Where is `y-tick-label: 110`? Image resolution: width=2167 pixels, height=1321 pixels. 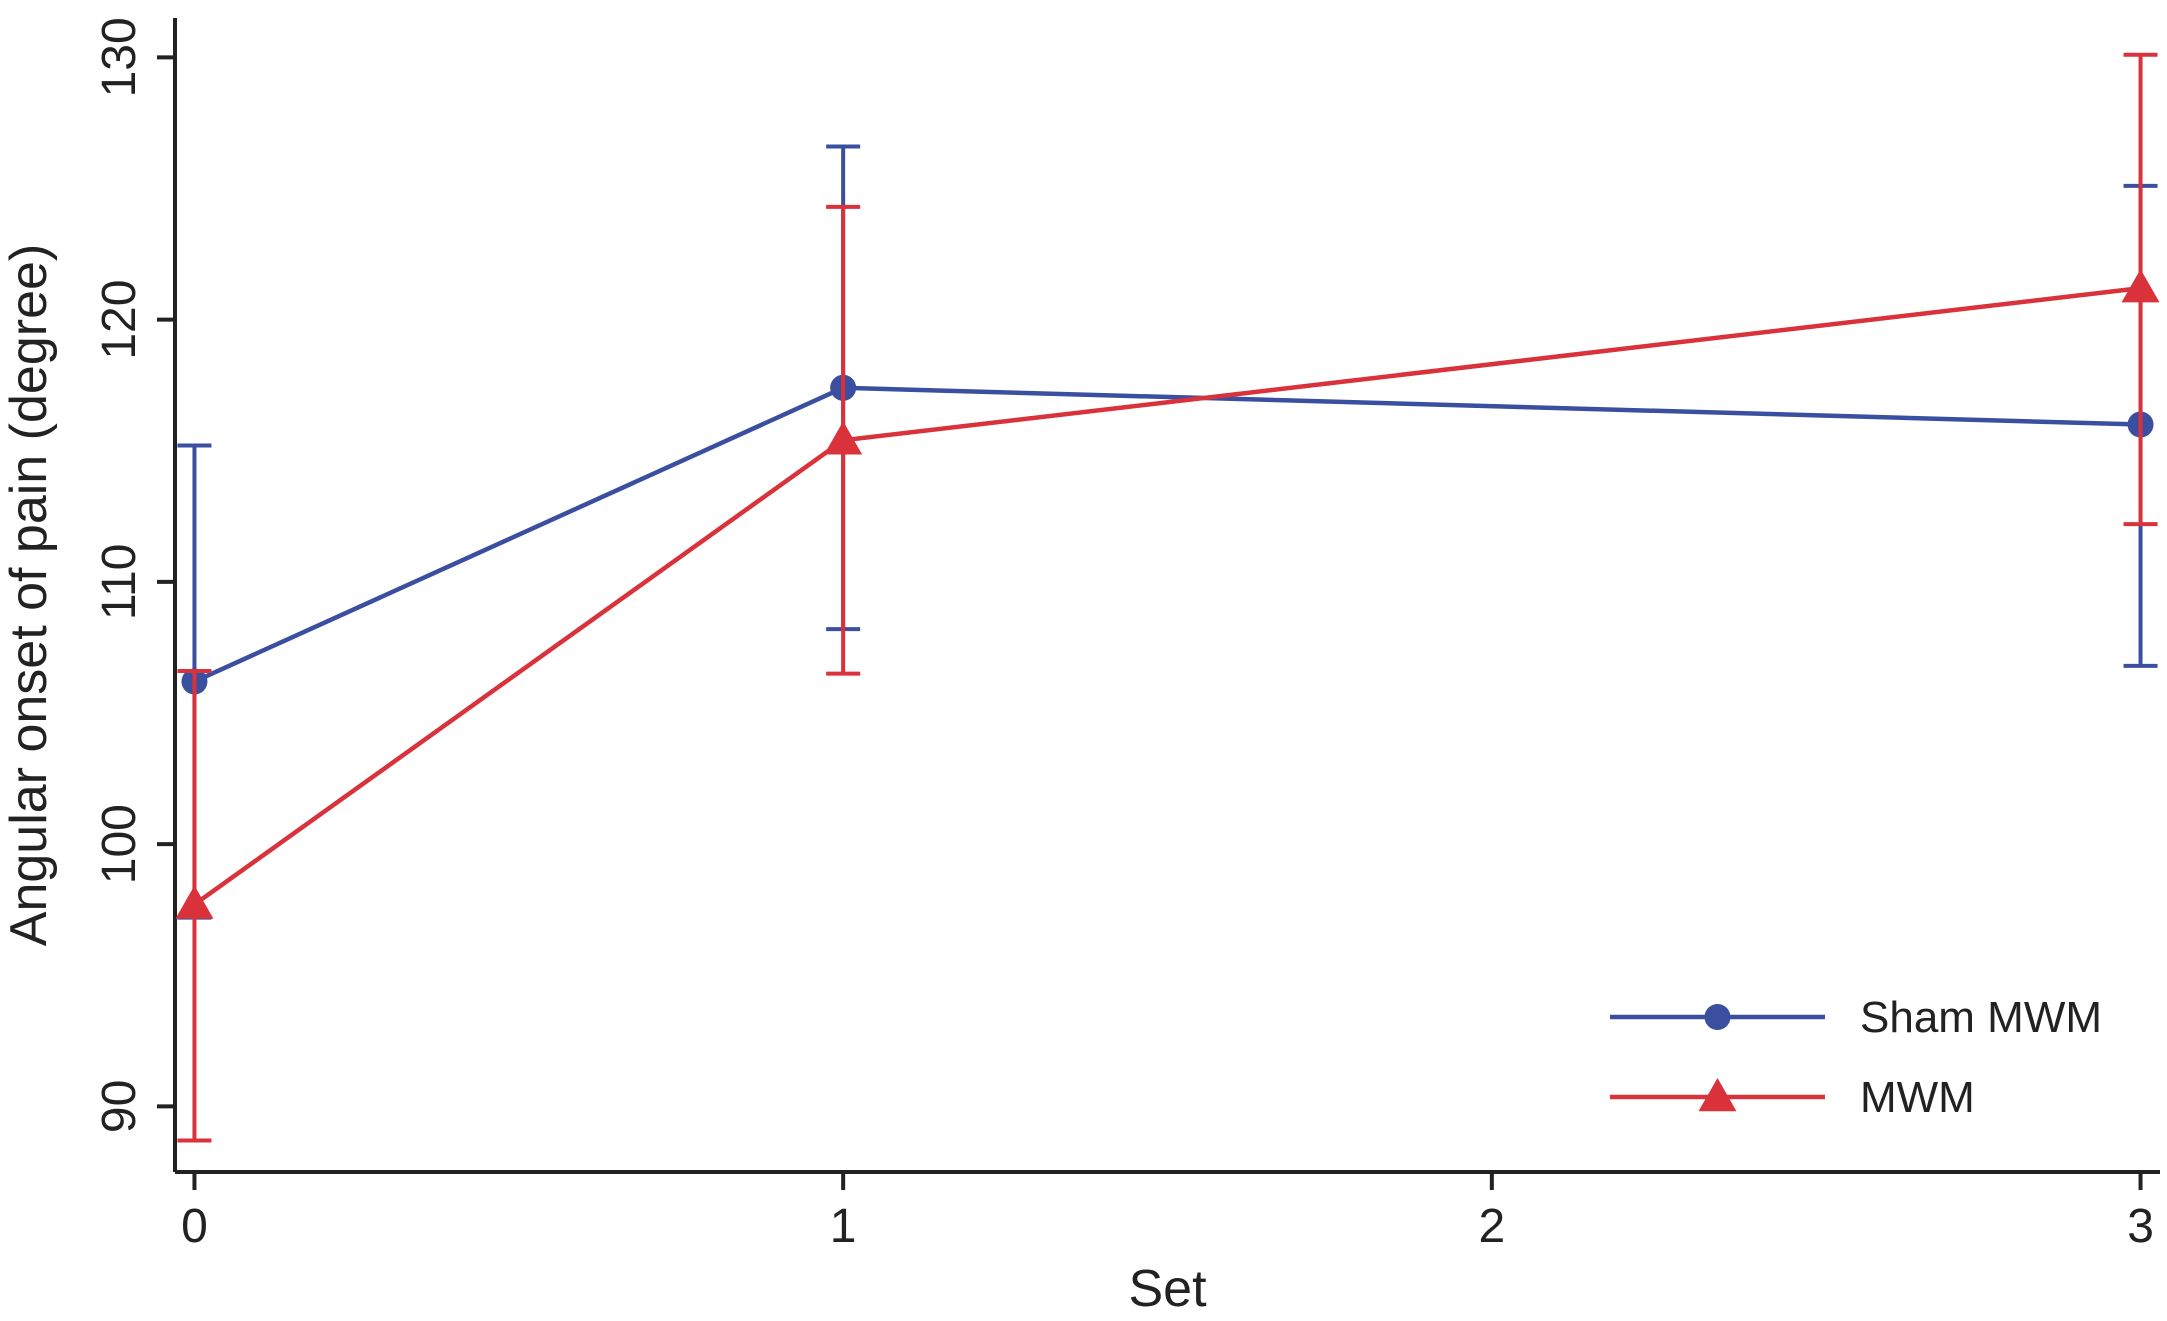 y-tick-label: 110 is located at coordinates (119, 582).